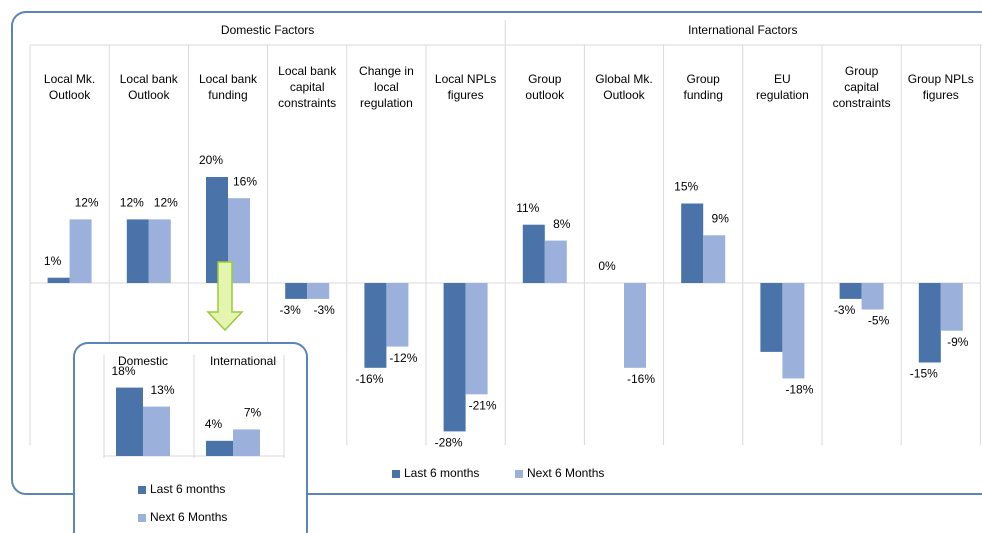 The height and width of the screenshot is (533, 982). What do you see at coordinates (190, 437) in the screenshot?
I see `inset-frame` at bounding box center [190, 437].